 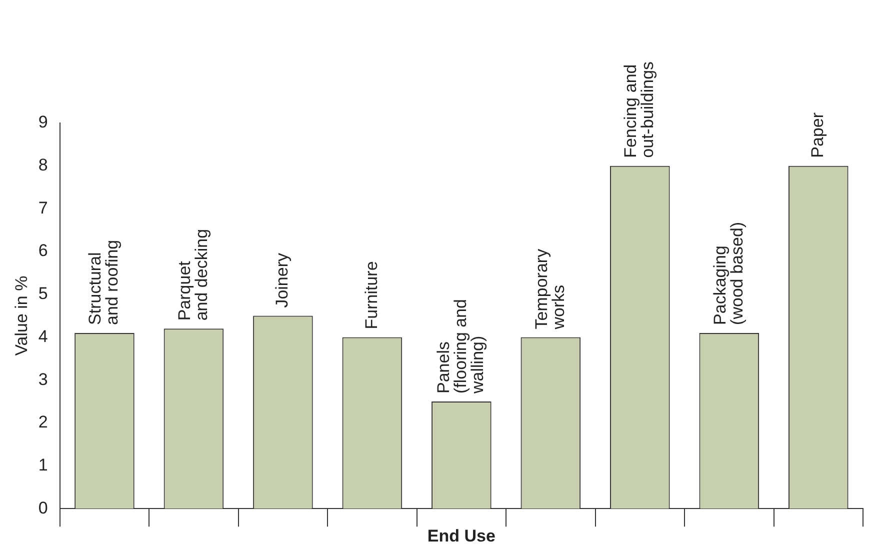 What do you see at coordinates (461, 346) in the screenshot?
I see `x-tick-label: Panels (flooring and walling)` at bounding box center [461, 346].